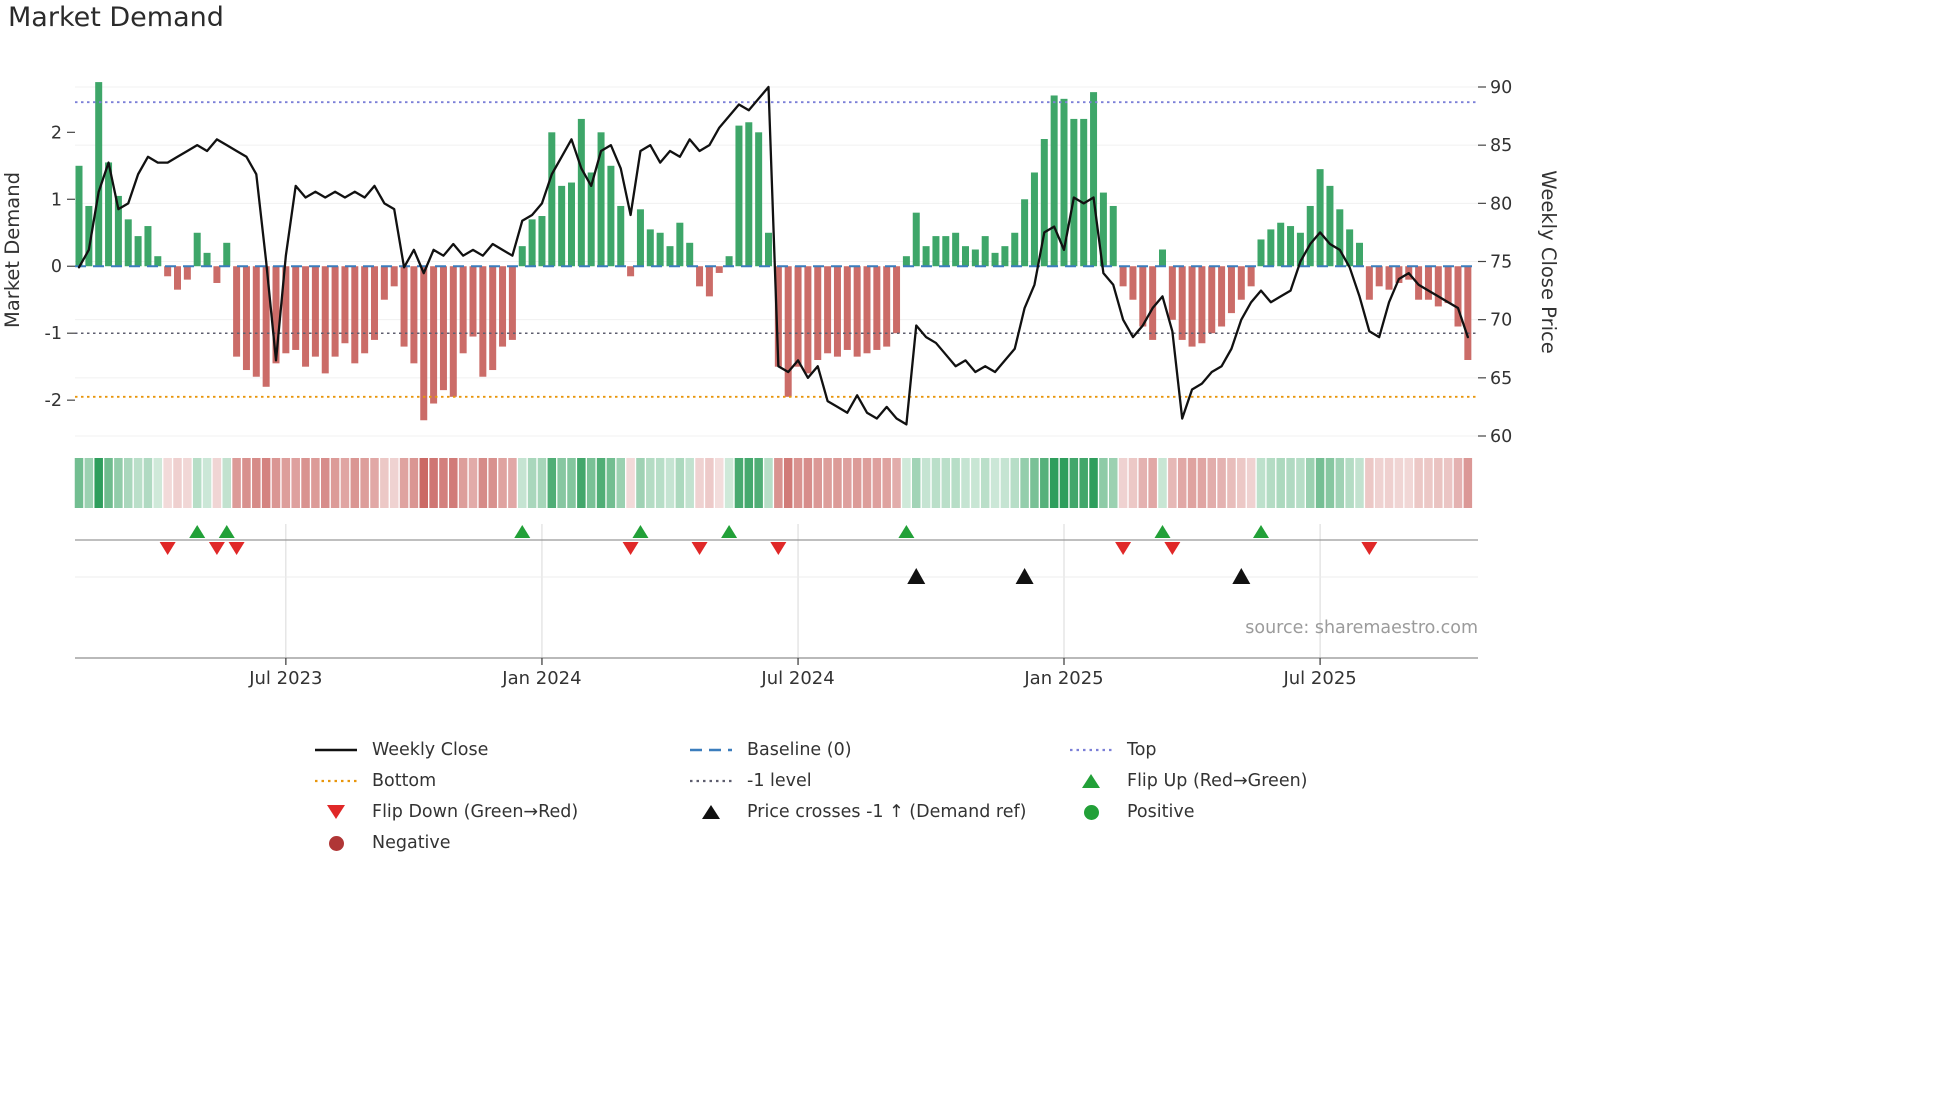 The width and height of the screenshot is (1960, 1102). What do you see at coordinates (56, 267) in the screenshot?
I see `left-axis-tick: 0` at bounding box center [56, 267].